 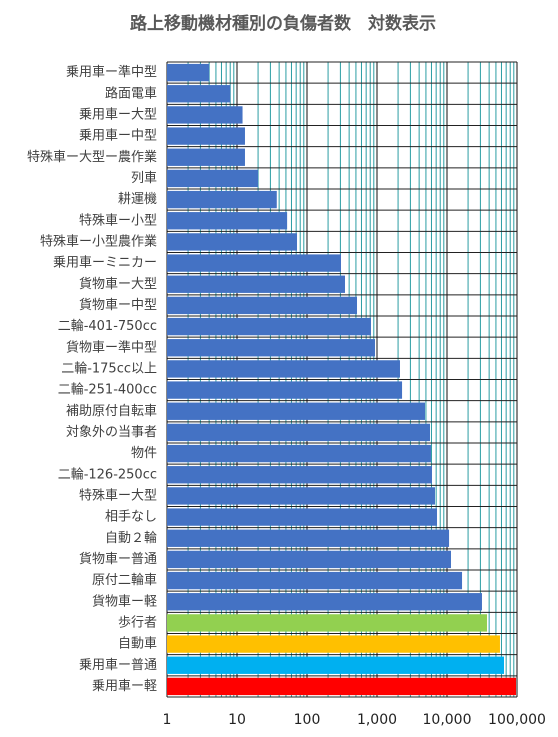 I want to click on y-tick-label: 自動車, so click(x=137, y=644).